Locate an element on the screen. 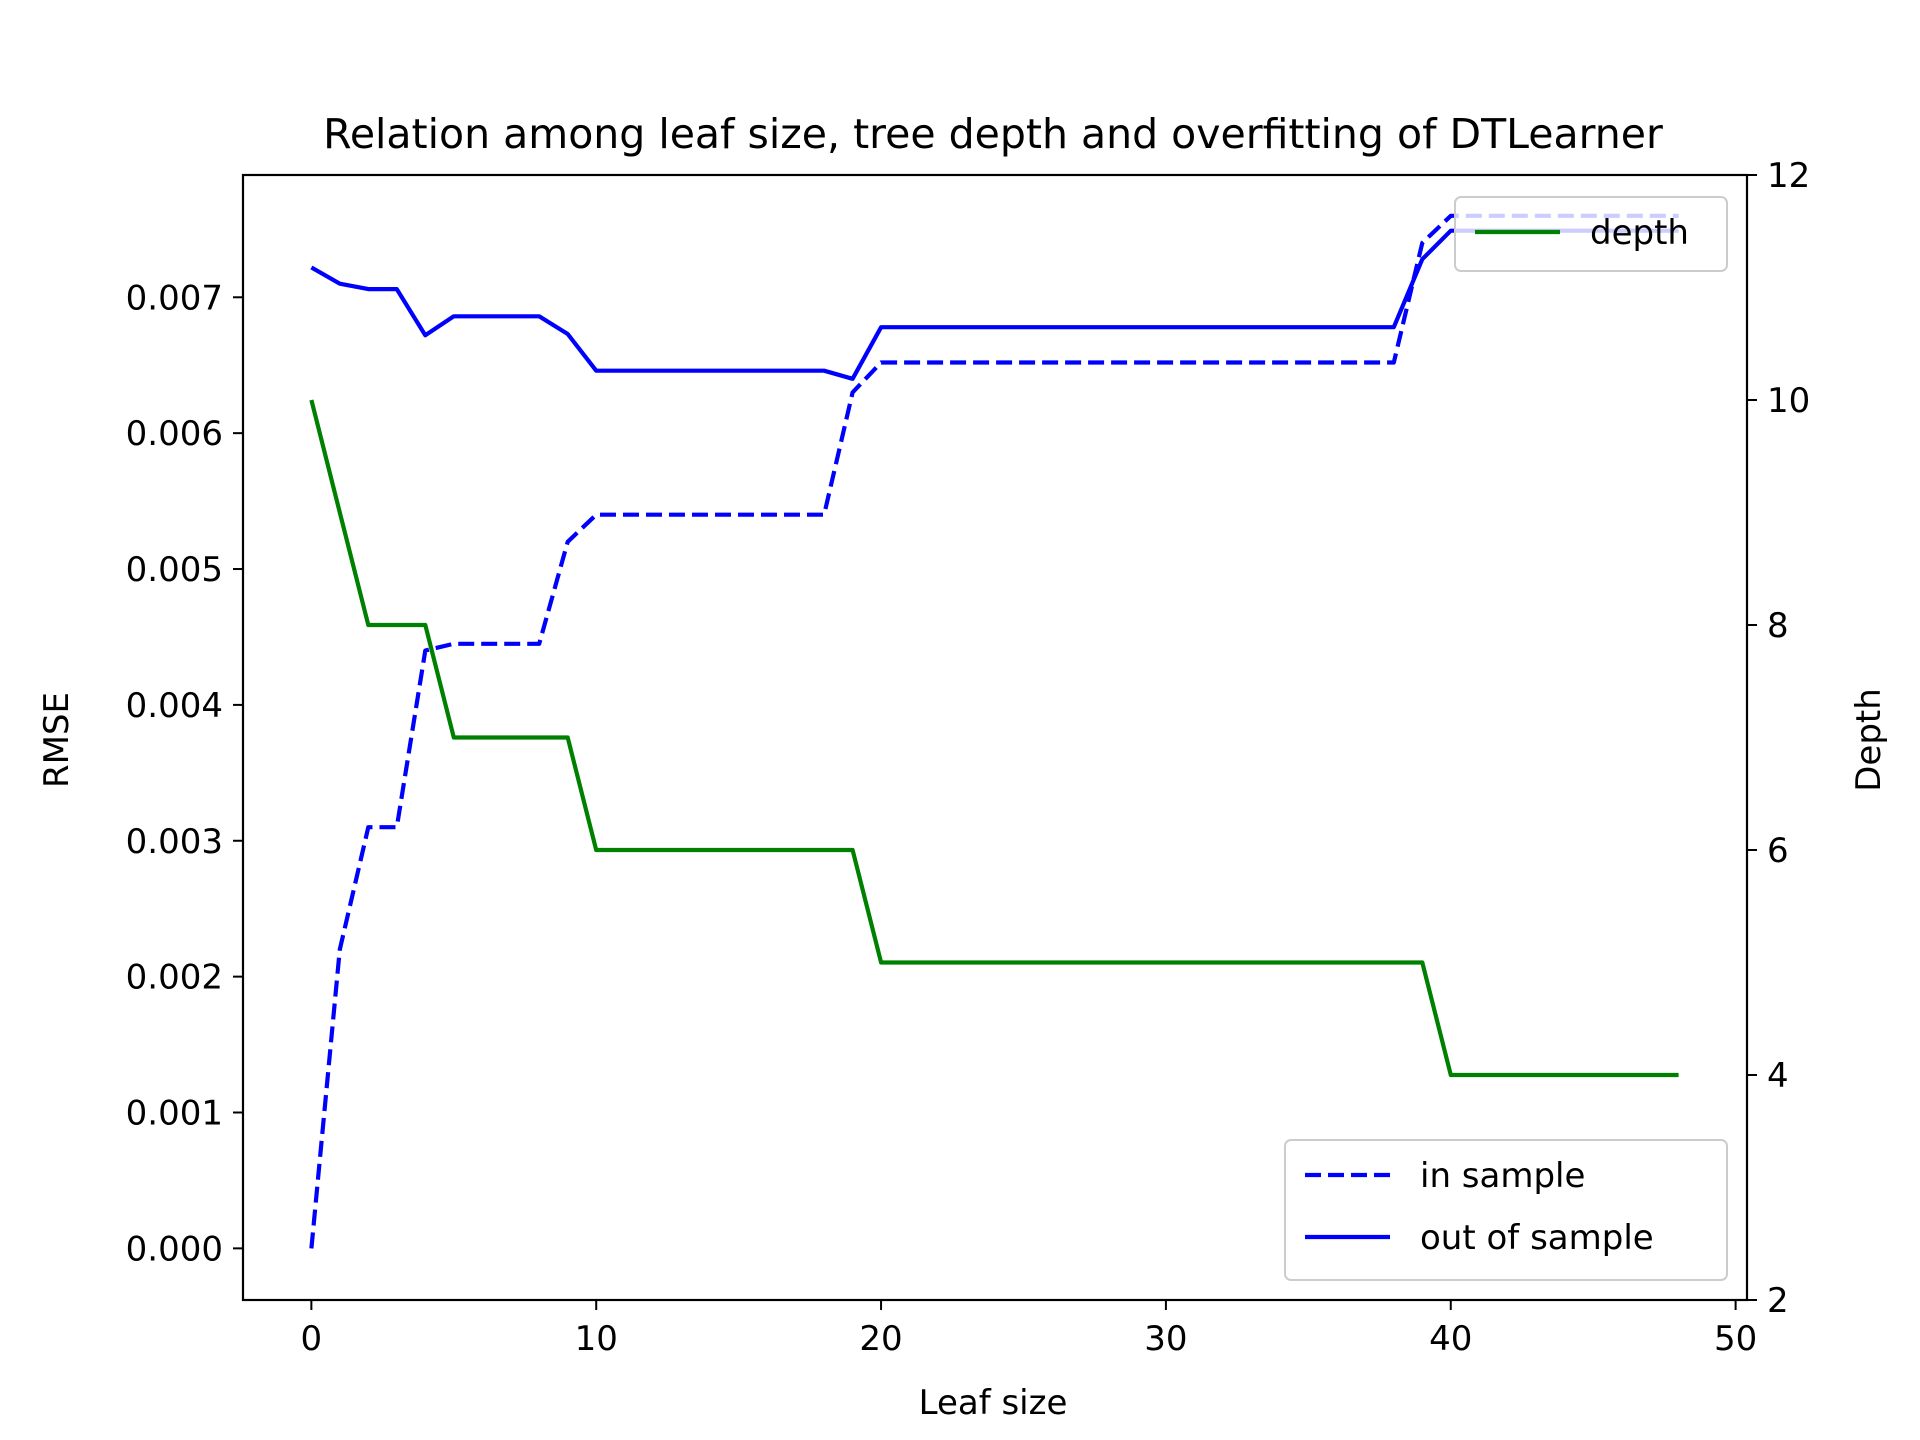  y-tick-label: 0.002 is located at coordinates (174, 978).